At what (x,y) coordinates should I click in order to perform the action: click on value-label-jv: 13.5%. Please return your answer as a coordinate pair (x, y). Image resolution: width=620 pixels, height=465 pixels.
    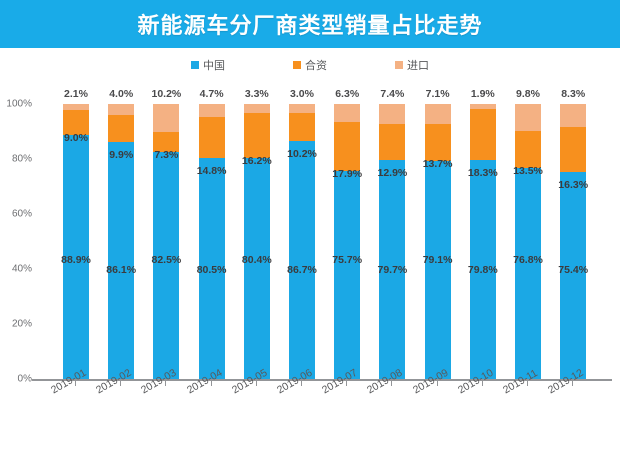
    Looking at the image, I should click on (528, 170).